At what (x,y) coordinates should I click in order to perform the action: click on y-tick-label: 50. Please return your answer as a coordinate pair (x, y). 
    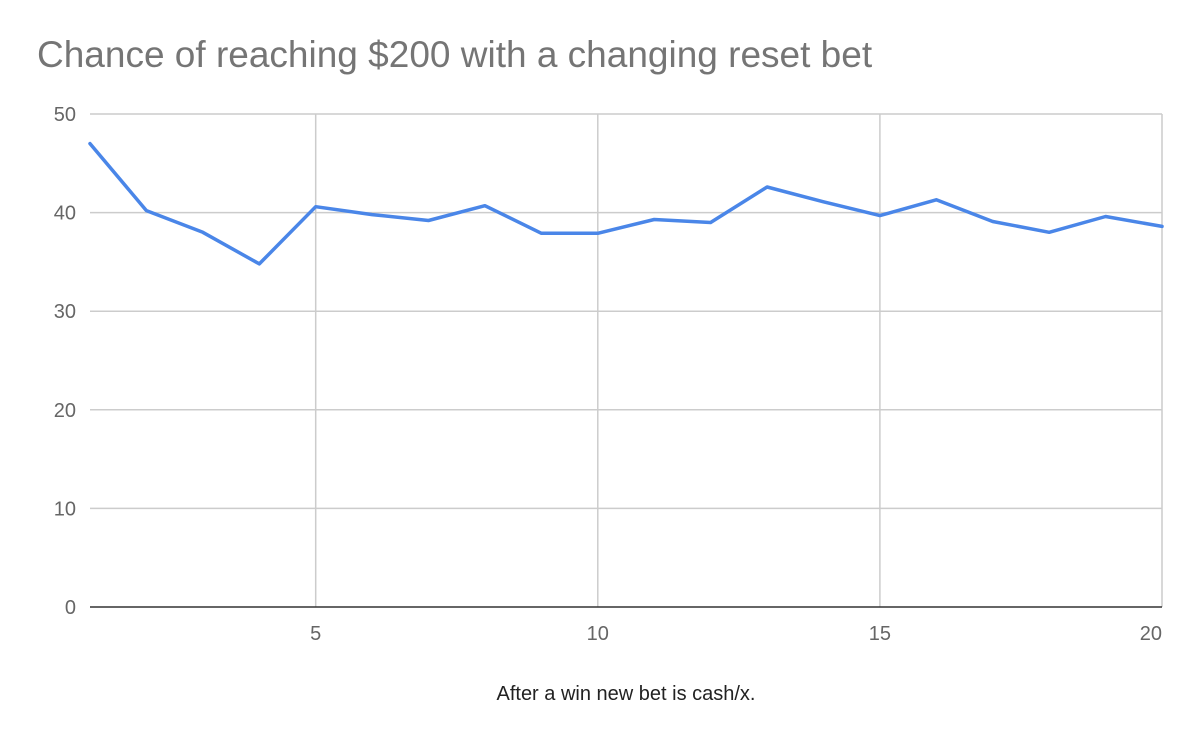
    Looking at the image, I should click on (65, 115).